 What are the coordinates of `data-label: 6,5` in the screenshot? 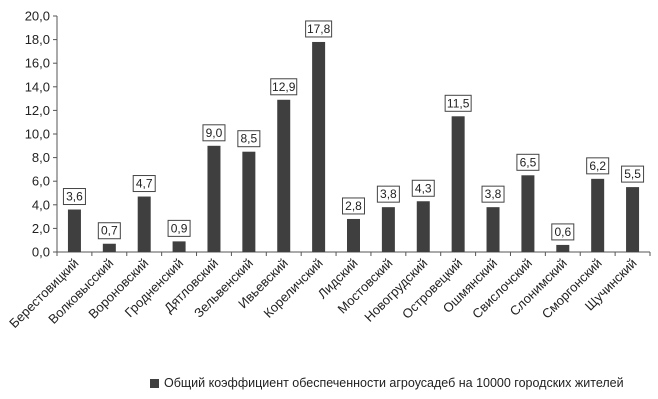 It's located at (528, 162).